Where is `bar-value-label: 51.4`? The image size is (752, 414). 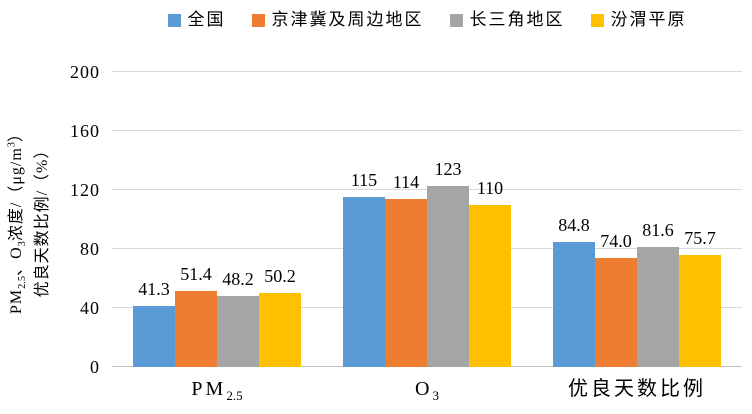 bar-value-label: 51.4 is located at coordinates (196, 274).